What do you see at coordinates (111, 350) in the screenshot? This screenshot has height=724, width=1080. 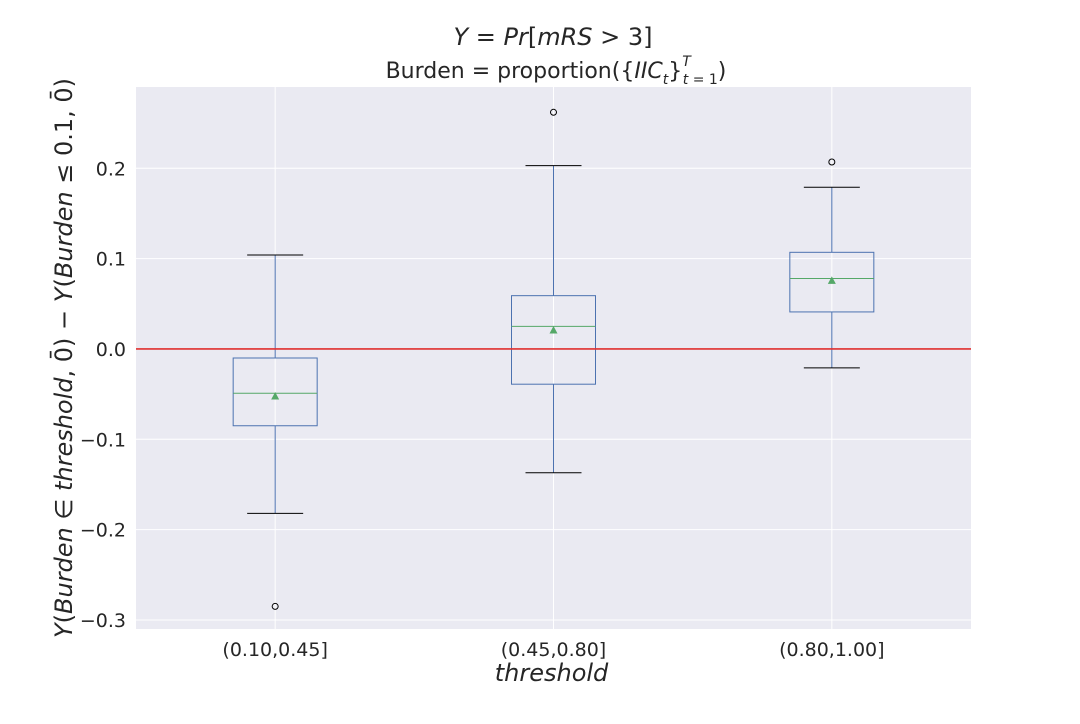 I see `y-tick-label: 0.0` at bounding box center [111, 350].